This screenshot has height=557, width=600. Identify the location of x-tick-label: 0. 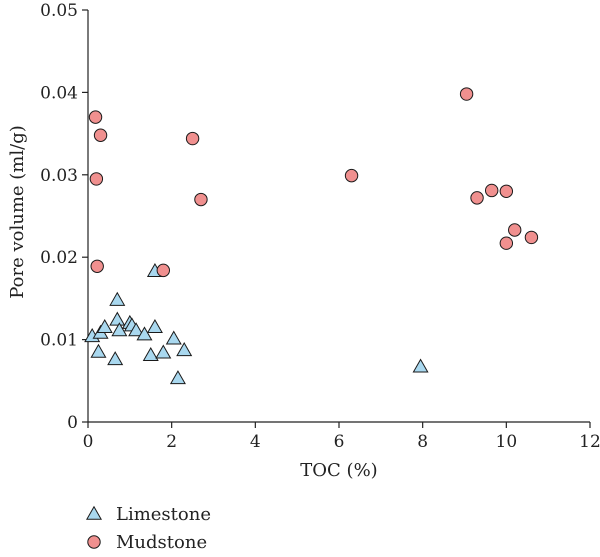
(88, 442).